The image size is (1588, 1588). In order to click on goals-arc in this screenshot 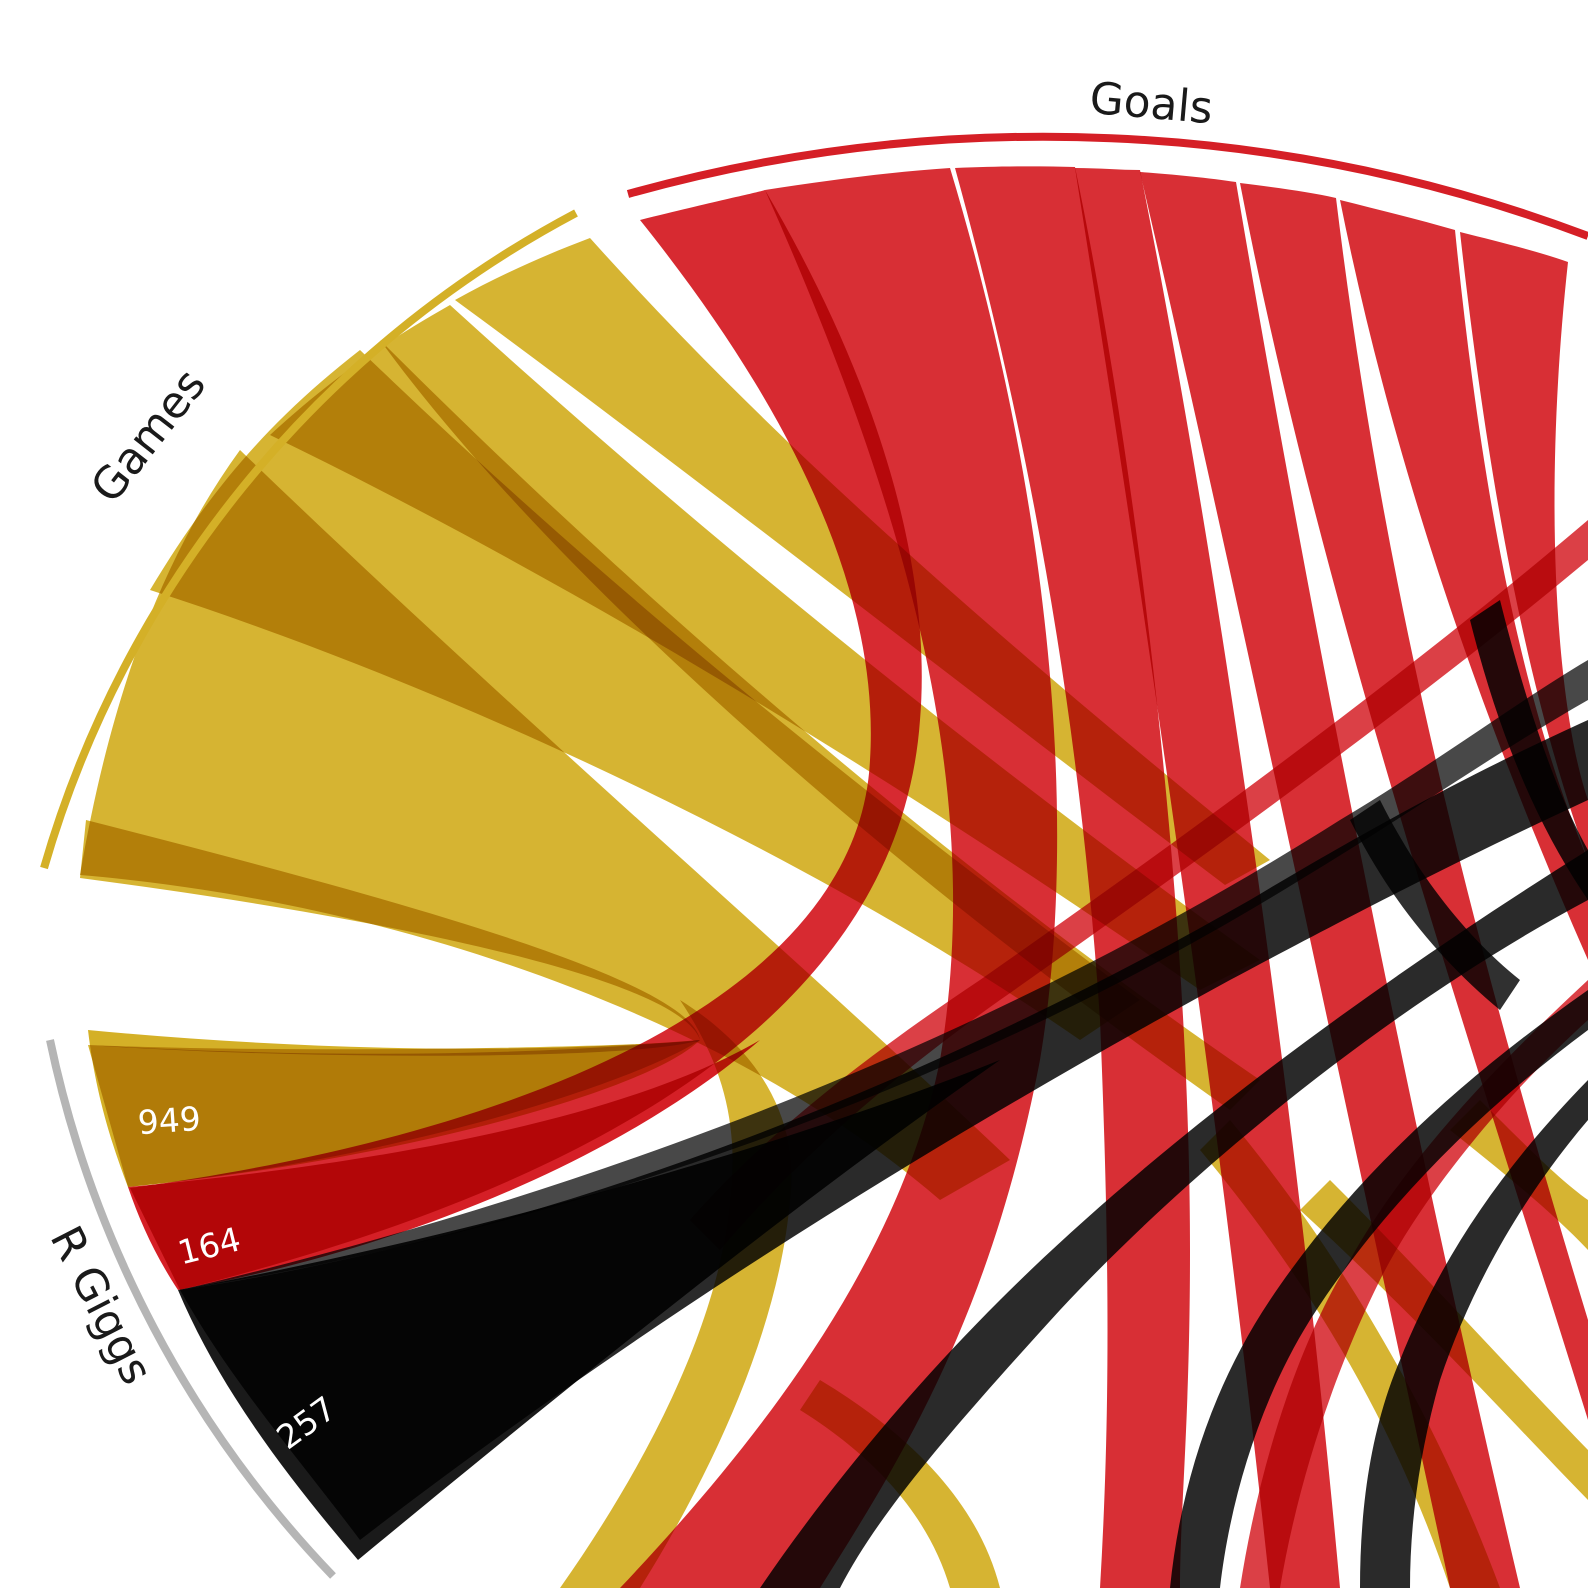, I will do `click(1107, 186)`.